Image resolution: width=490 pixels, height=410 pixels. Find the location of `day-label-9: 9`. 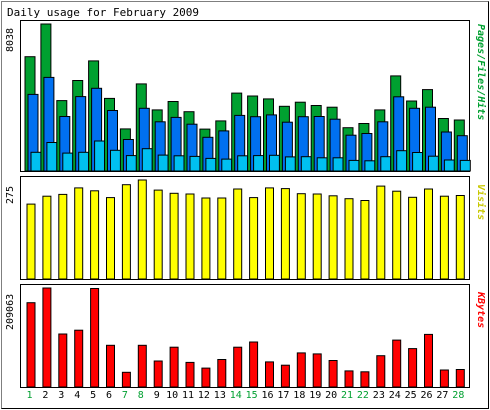

day-label-9: 9 is located at coordinates (156, 395).